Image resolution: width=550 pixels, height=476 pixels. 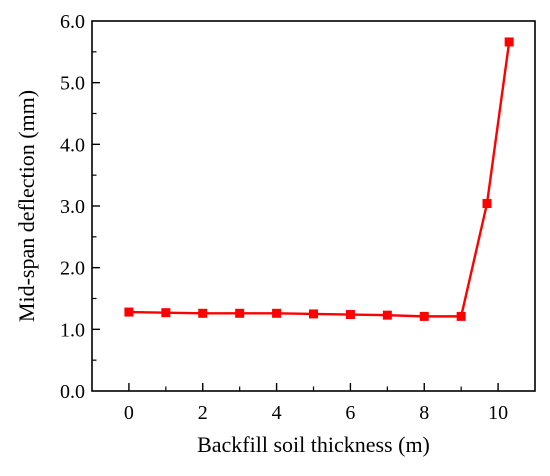 I want to click on y-axis-ticks: 0.0 1.0 2.0 3.0 4.0 5.0 6.0, so click(x=80, y=207).